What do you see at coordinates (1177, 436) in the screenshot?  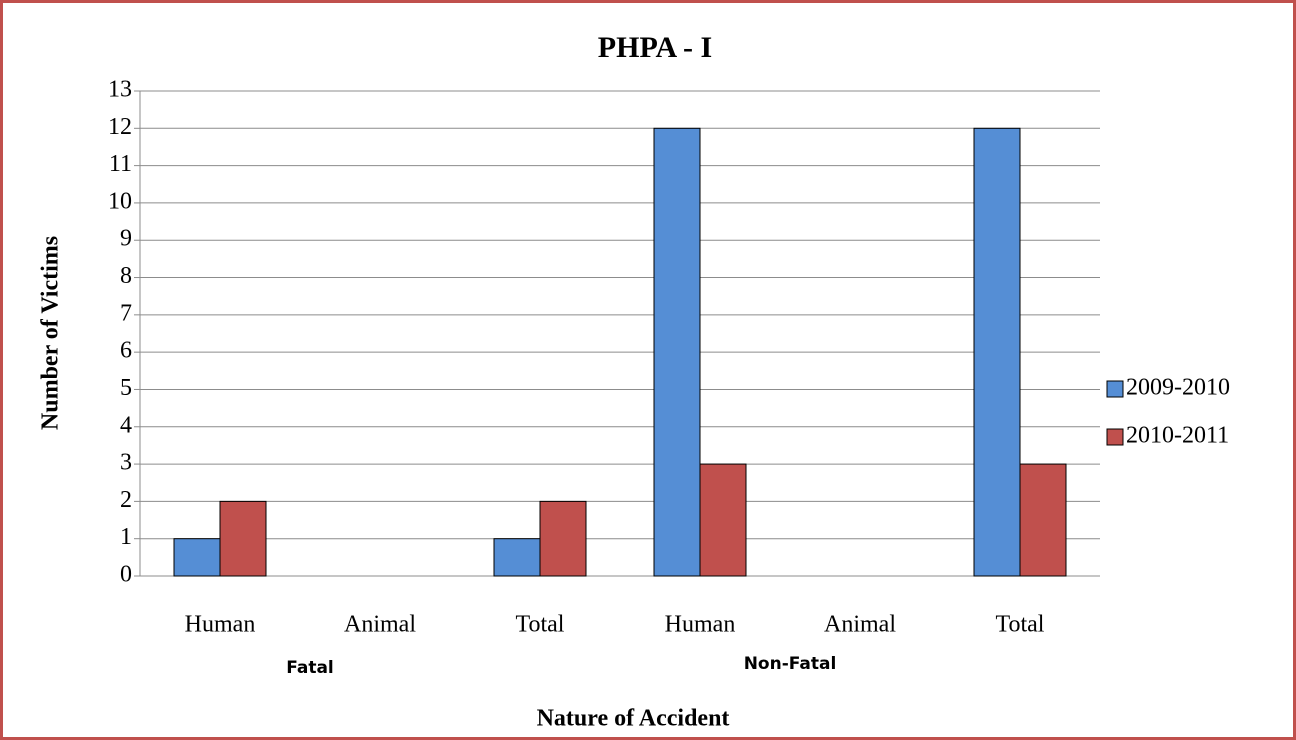 I see `legend-label: 2010-2011` at bounding box center [1177, 436].